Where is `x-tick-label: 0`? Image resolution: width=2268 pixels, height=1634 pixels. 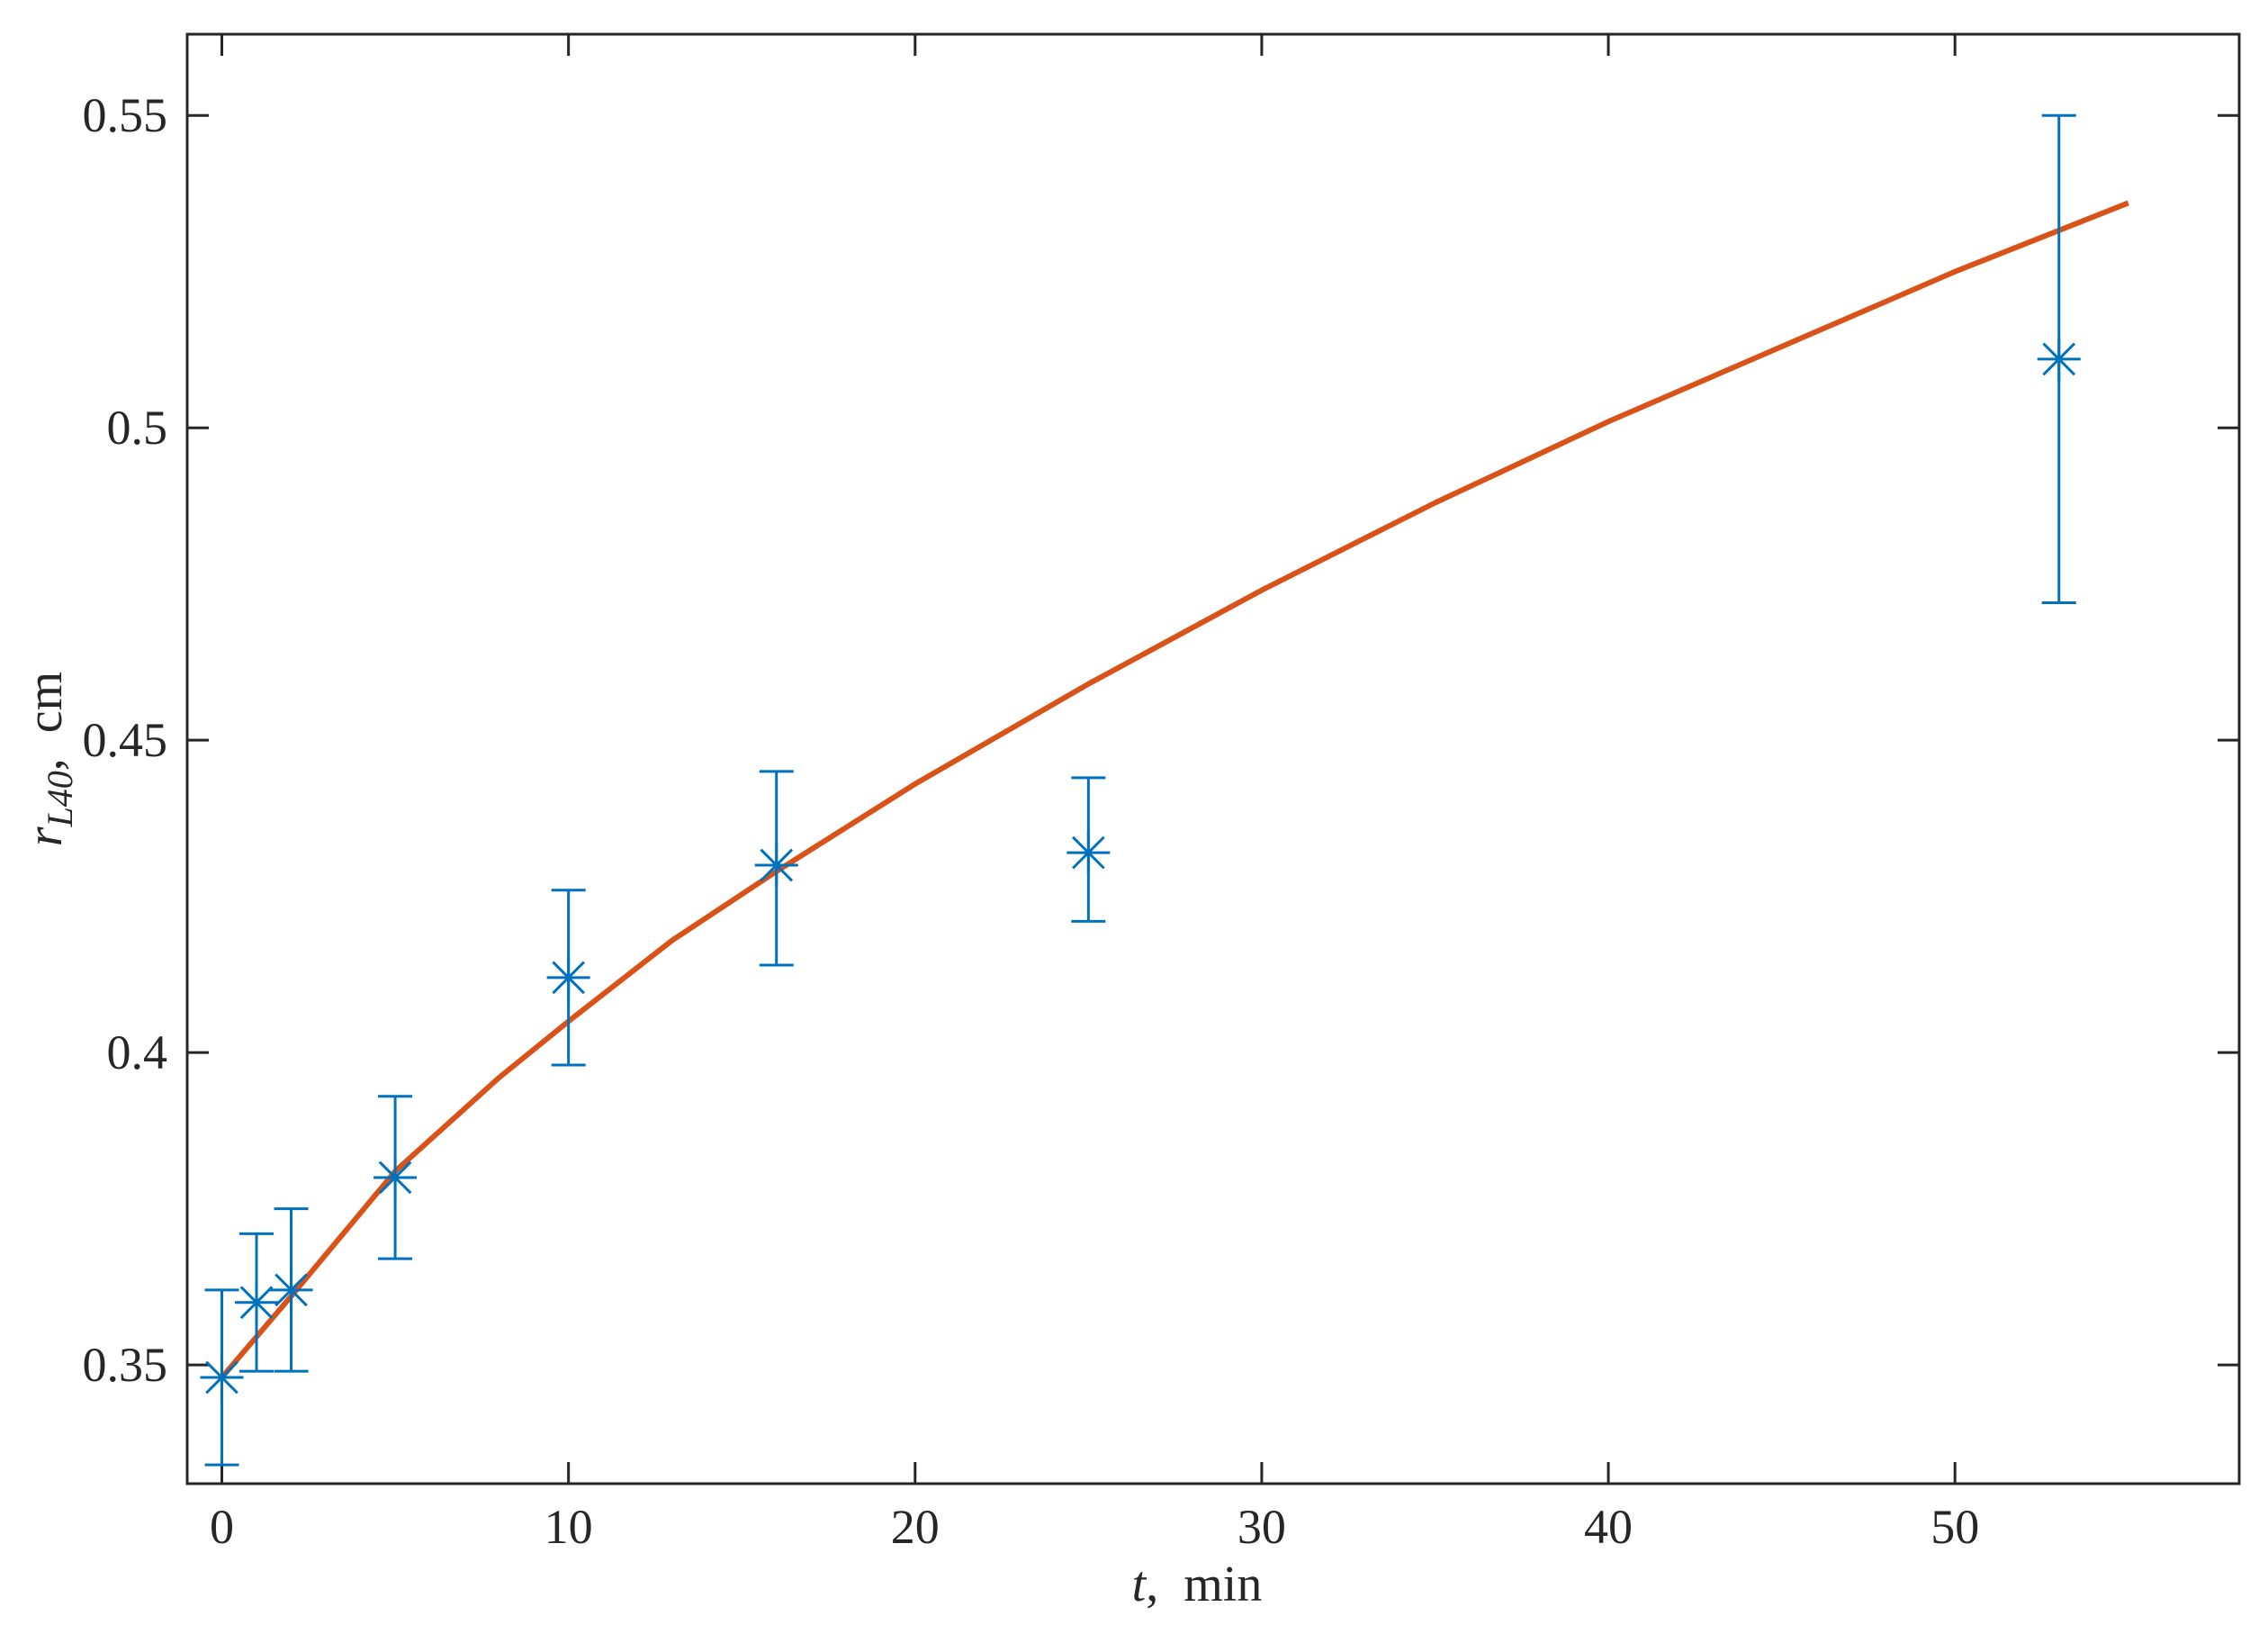 x-tick-label: 0 is located at coordinates (222, 1527).